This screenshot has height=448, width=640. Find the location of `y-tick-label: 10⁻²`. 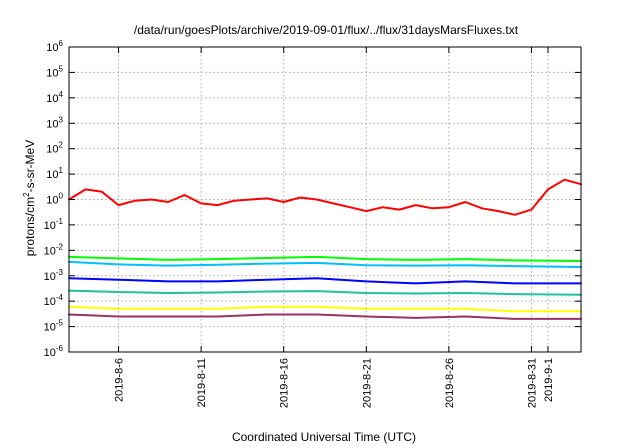

y-tick-label: 10⁻² is located at coordinates (54, 249).